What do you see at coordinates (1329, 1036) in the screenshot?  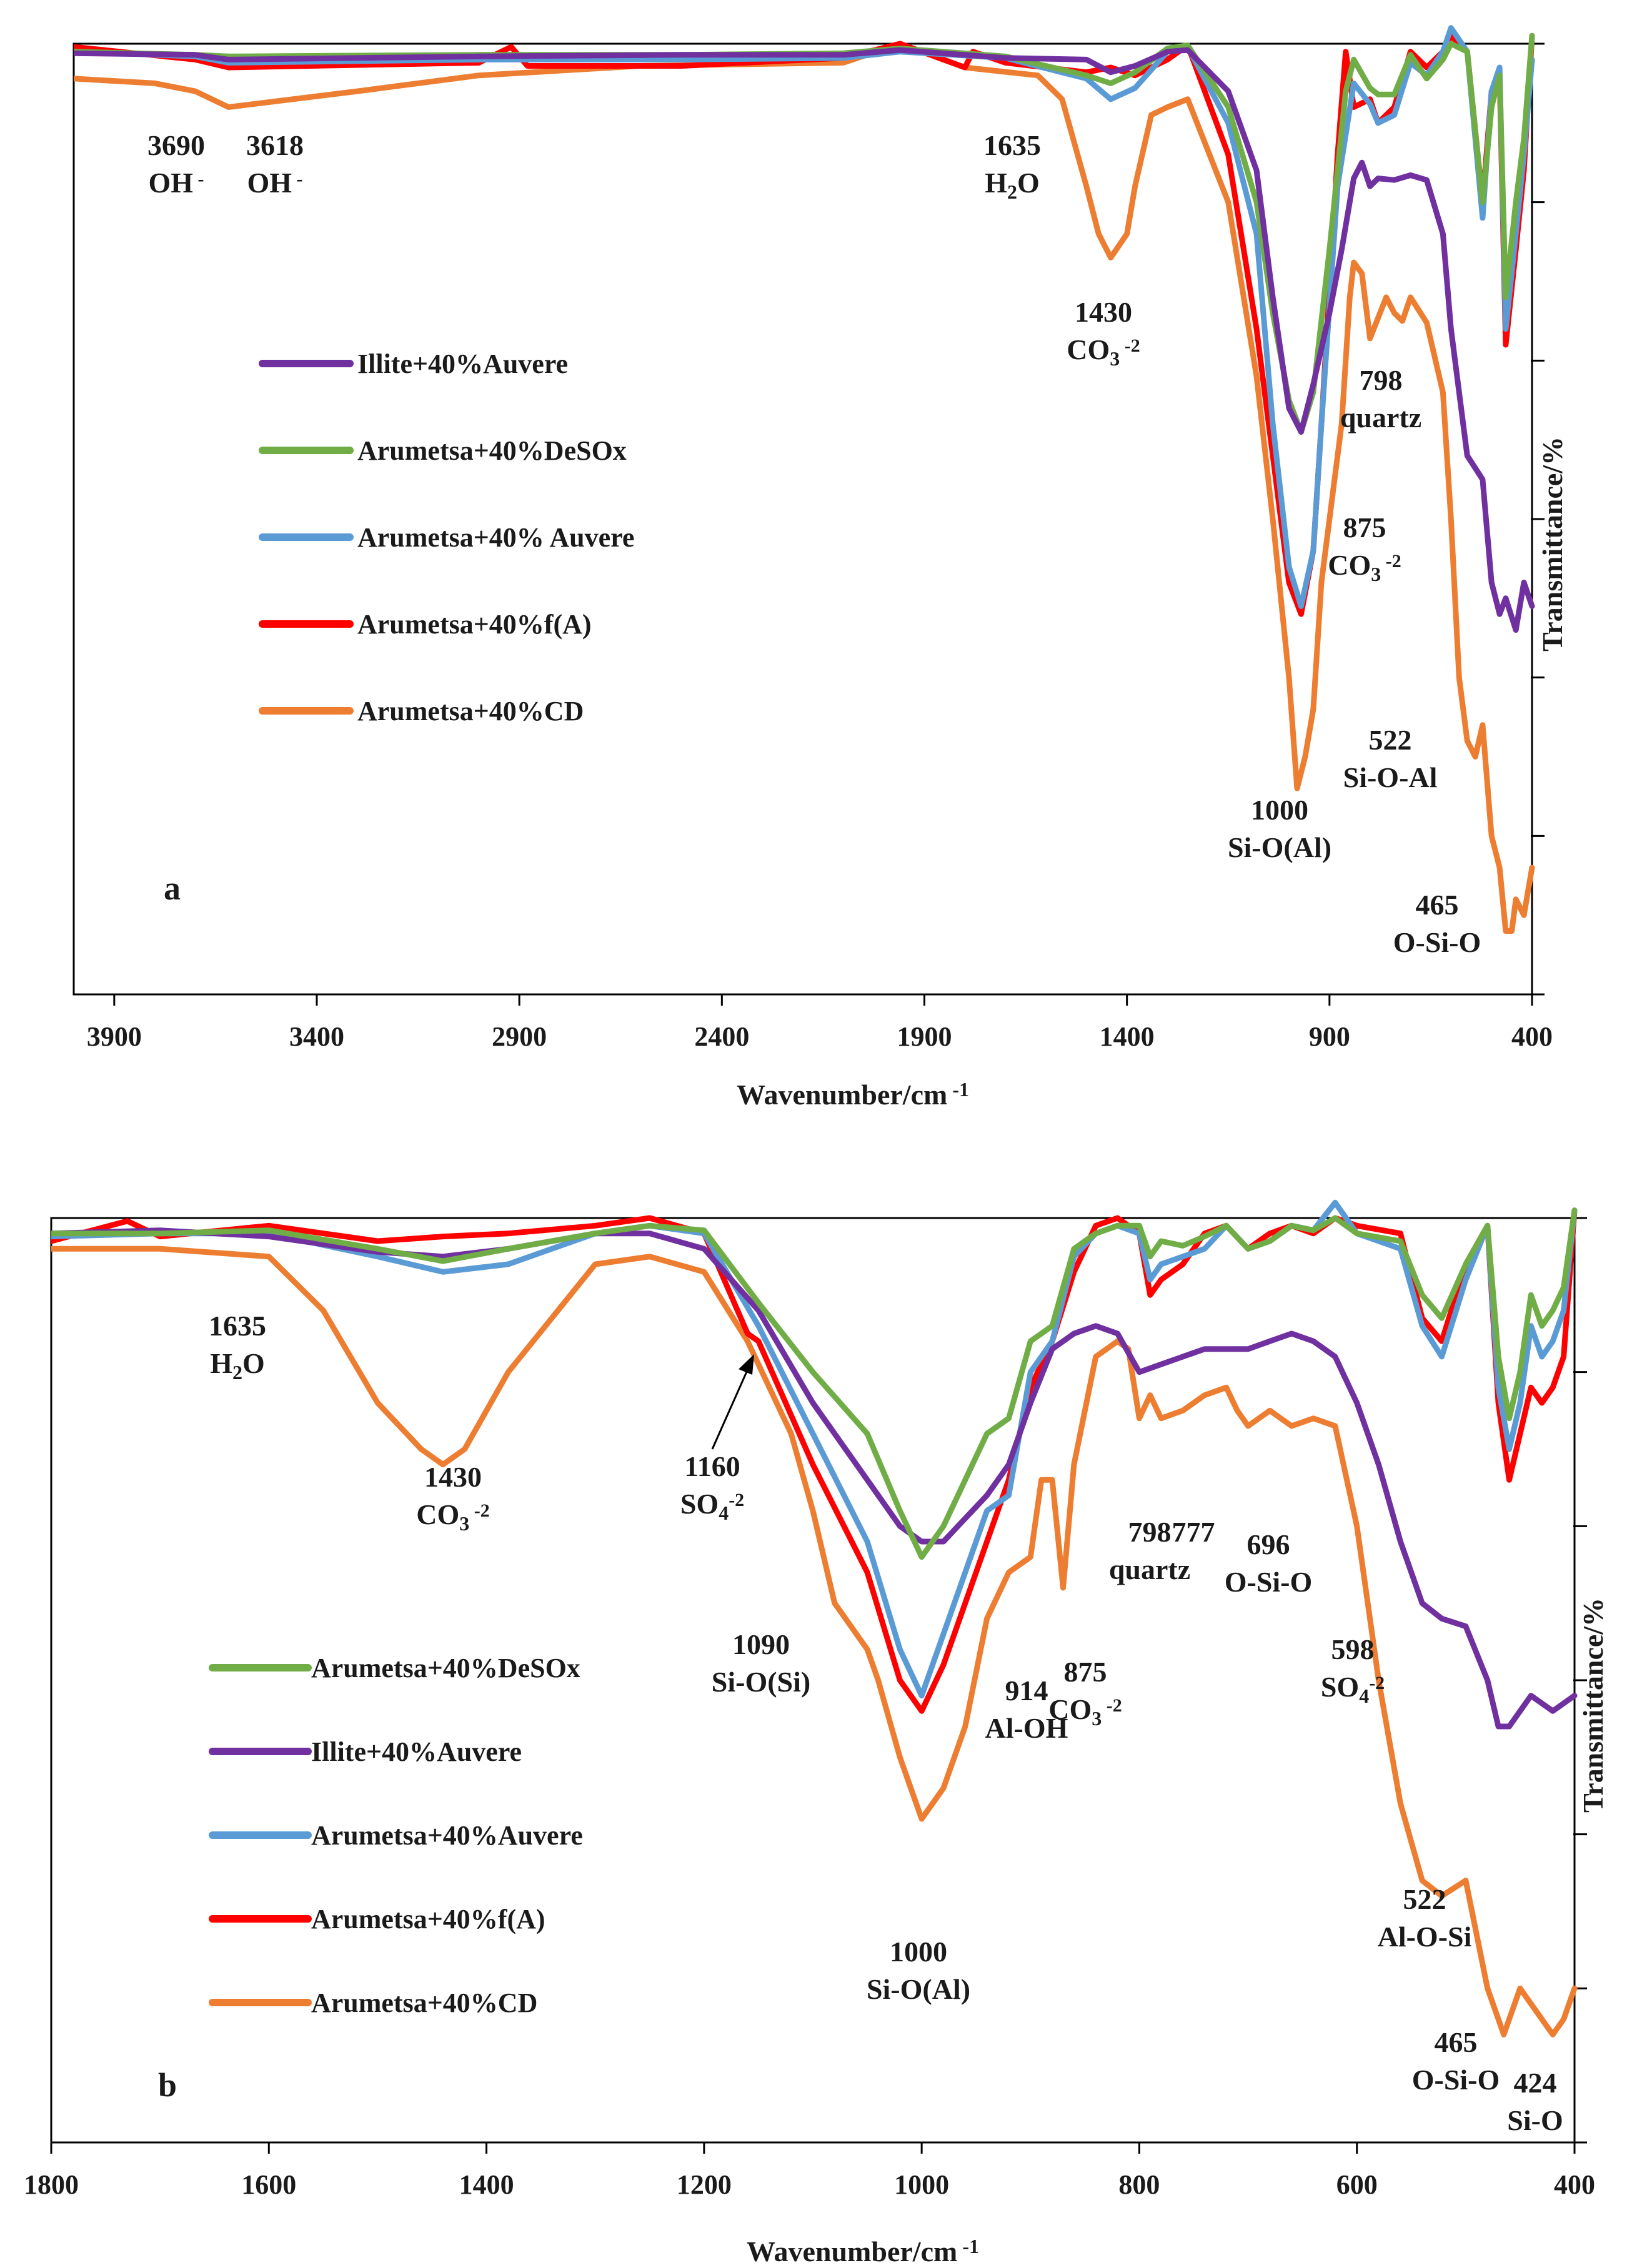 I see `x-tick-label: 900` at bounding box center [1329, 1036].